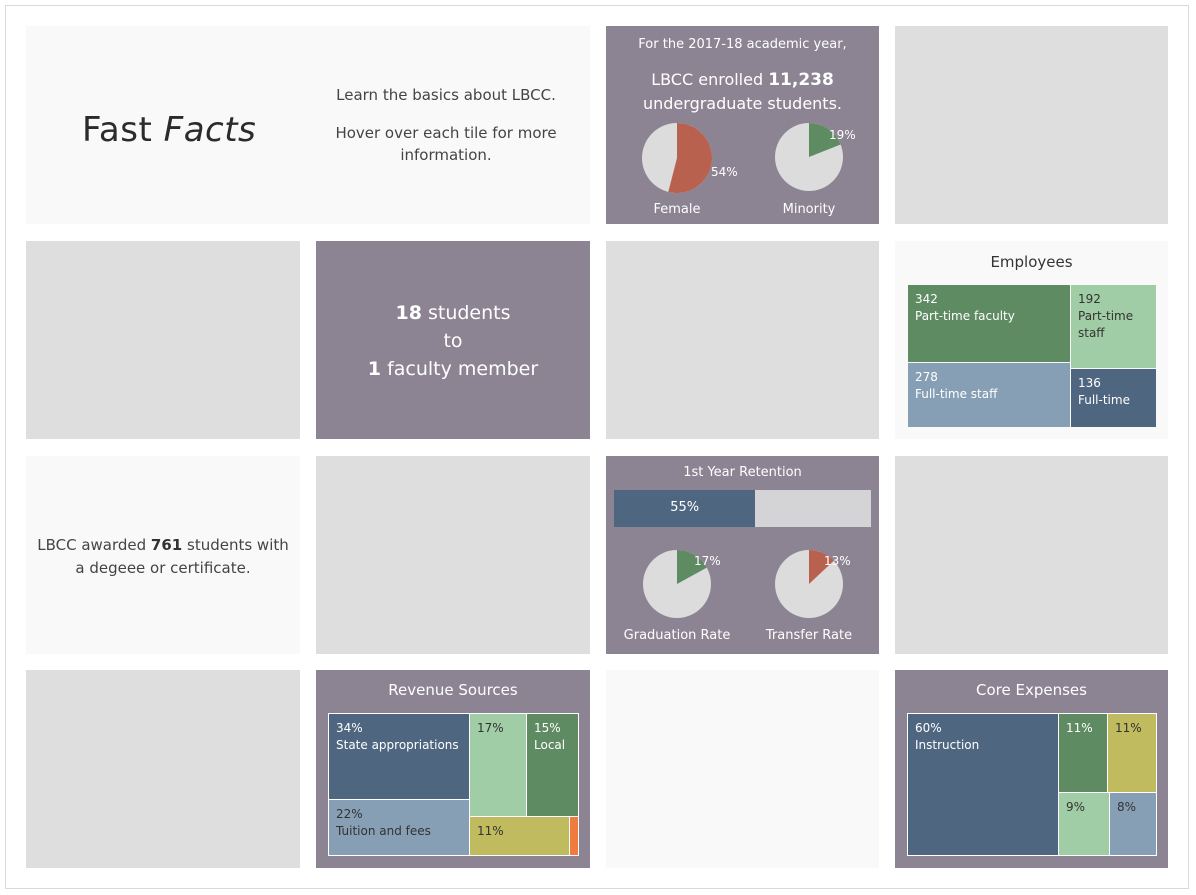 The image size is (1196, 895). I want to click on transfer-pie-slice, so click(821, 567).